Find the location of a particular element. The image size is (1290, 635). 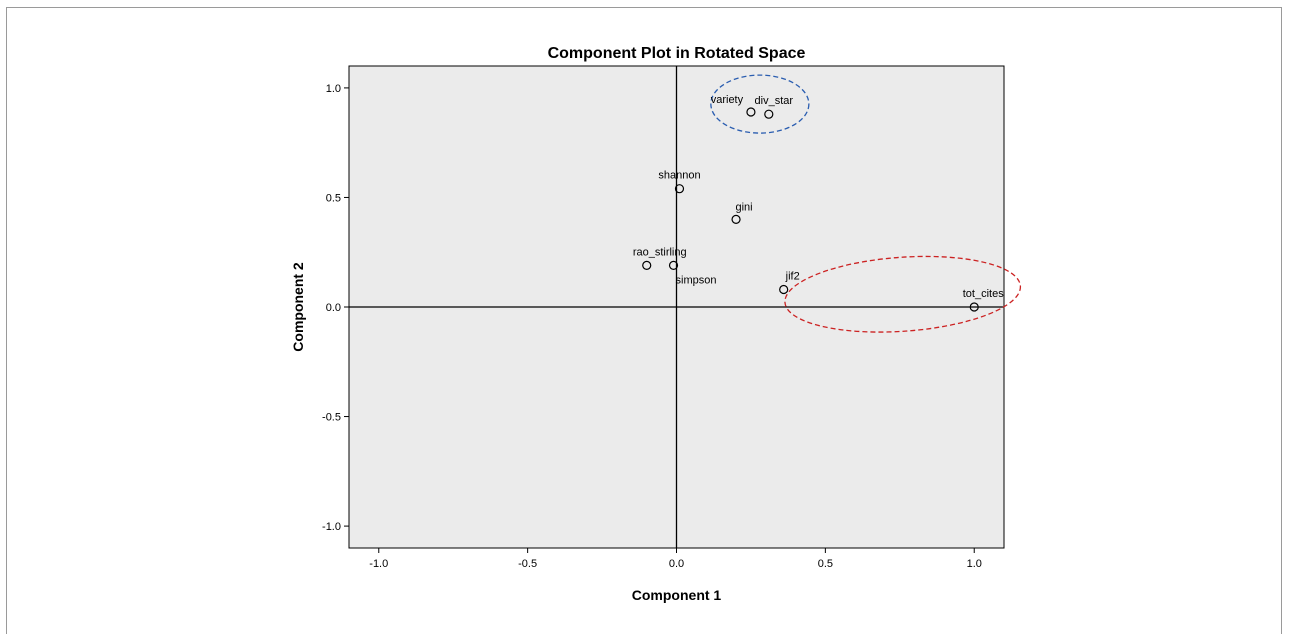

point-shannon is located at coordinates (679, 189).